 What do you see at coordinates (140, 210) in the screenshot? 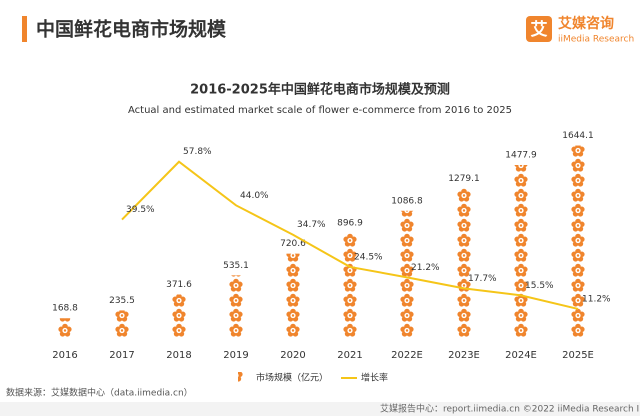
I see `line-label: 39.5%` at bounding box center [140, 210].